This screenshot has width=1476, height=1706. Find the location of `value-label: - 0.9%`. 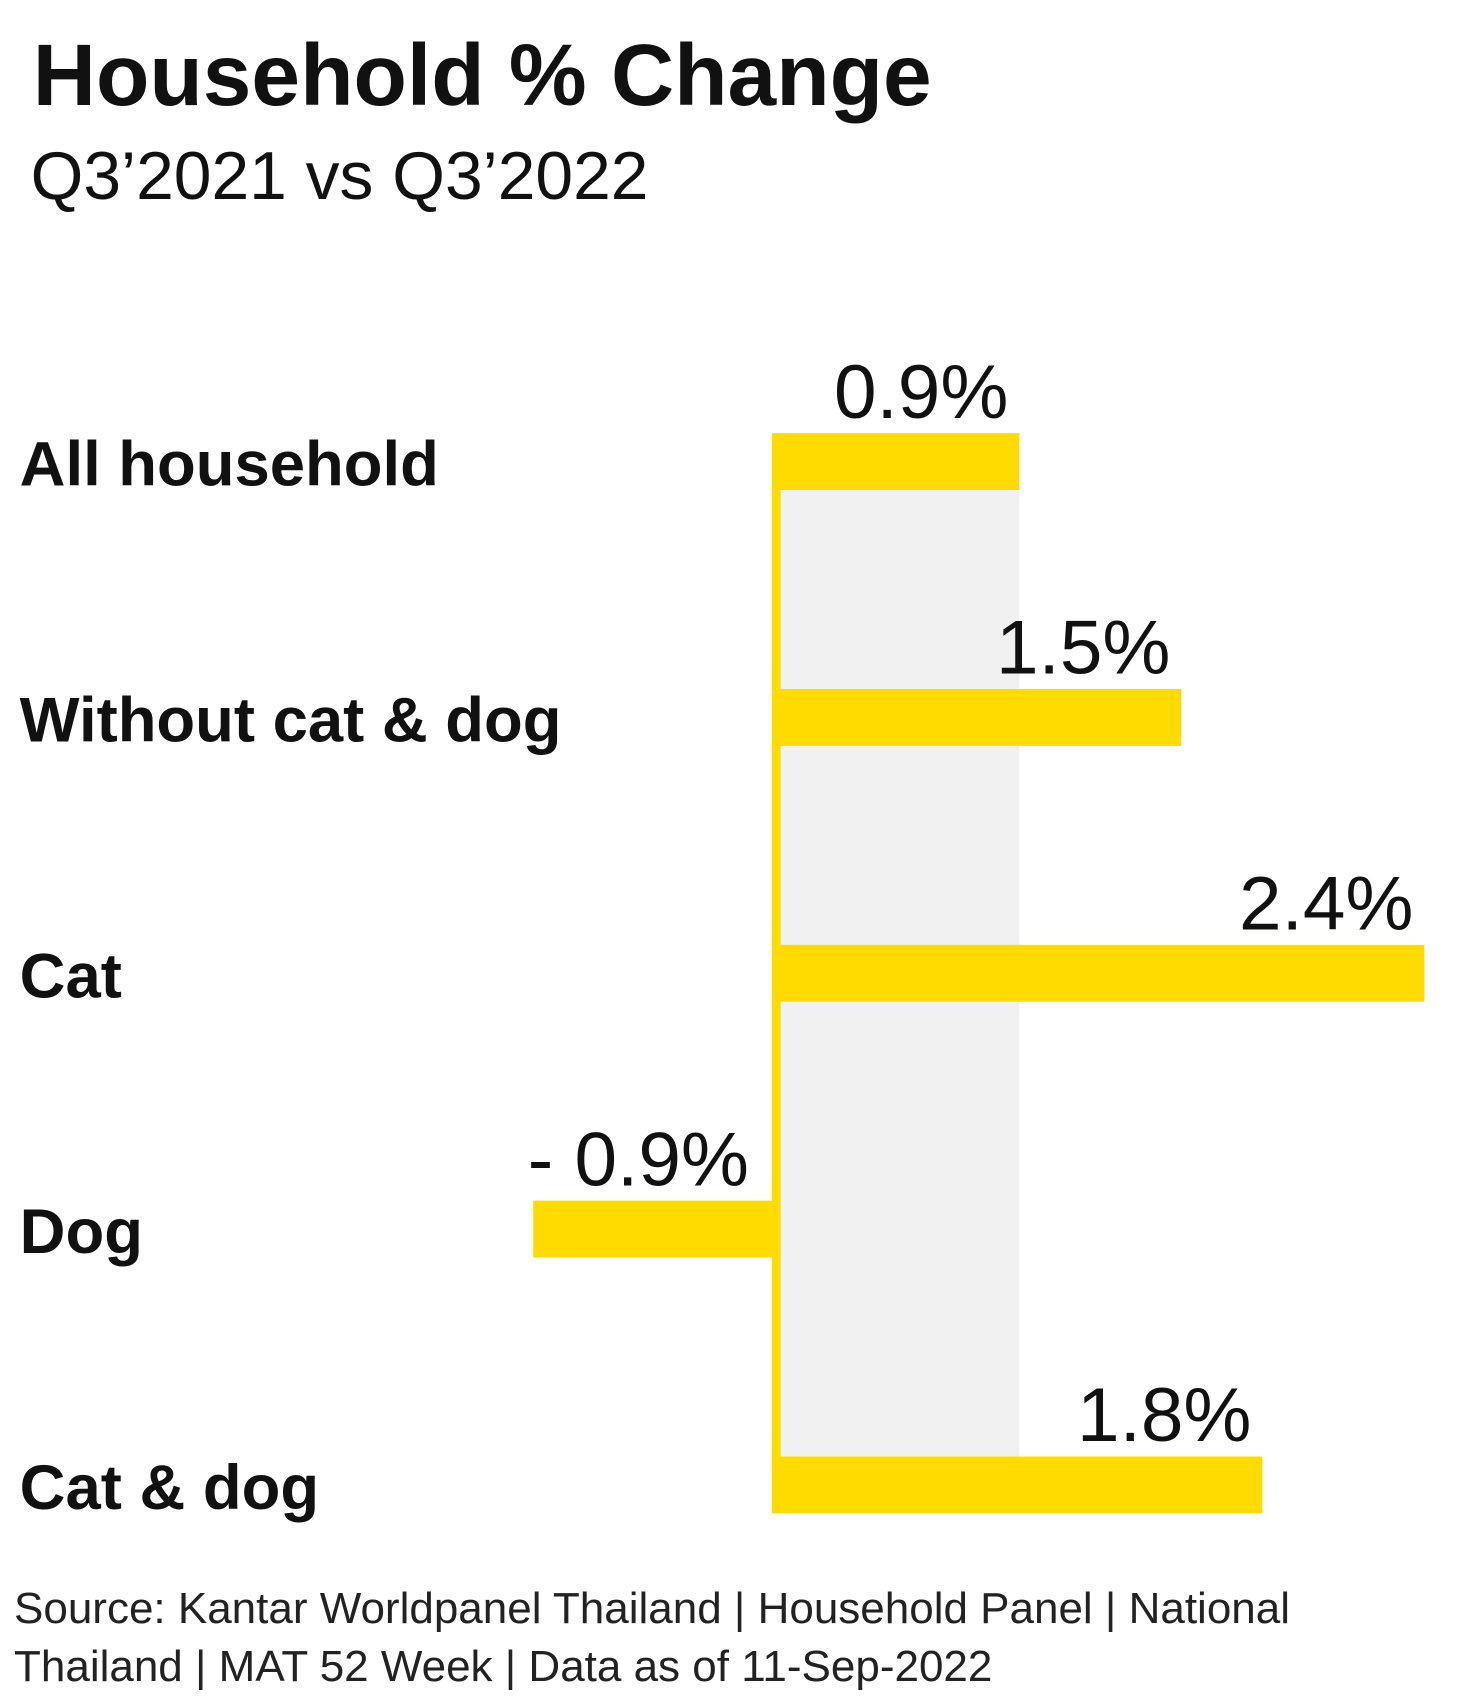

value-label: - 0.9% is located at coordinates (638, 1159).